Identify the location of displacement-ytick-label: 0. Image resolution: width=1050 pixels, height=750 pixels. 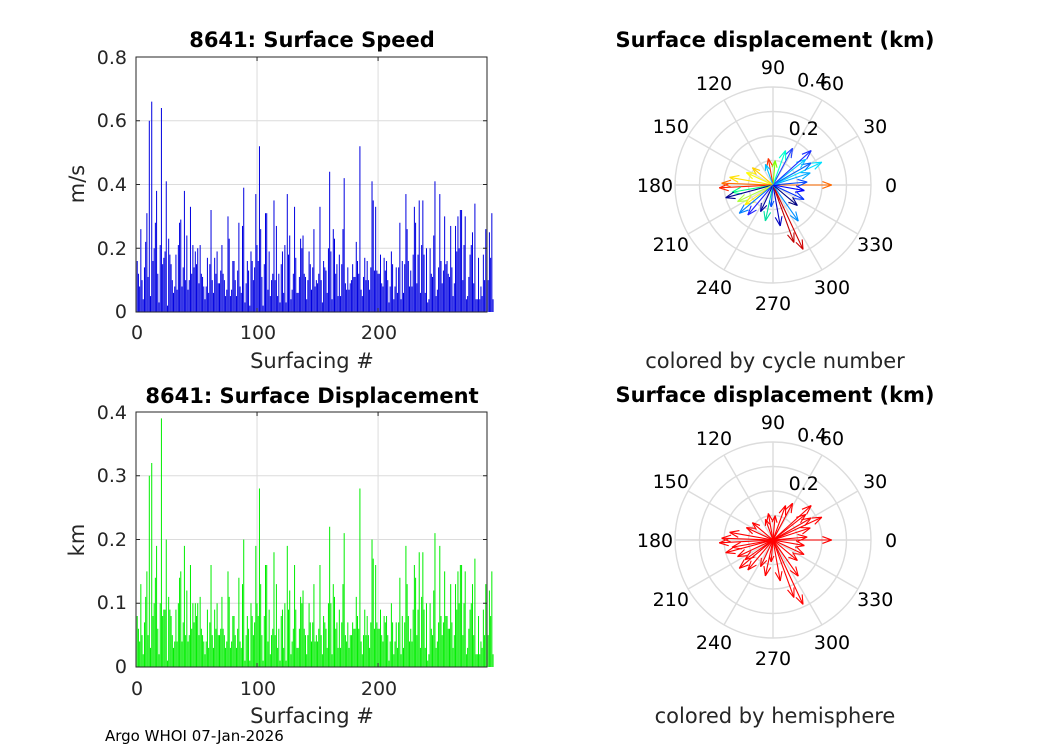
(121, 667).